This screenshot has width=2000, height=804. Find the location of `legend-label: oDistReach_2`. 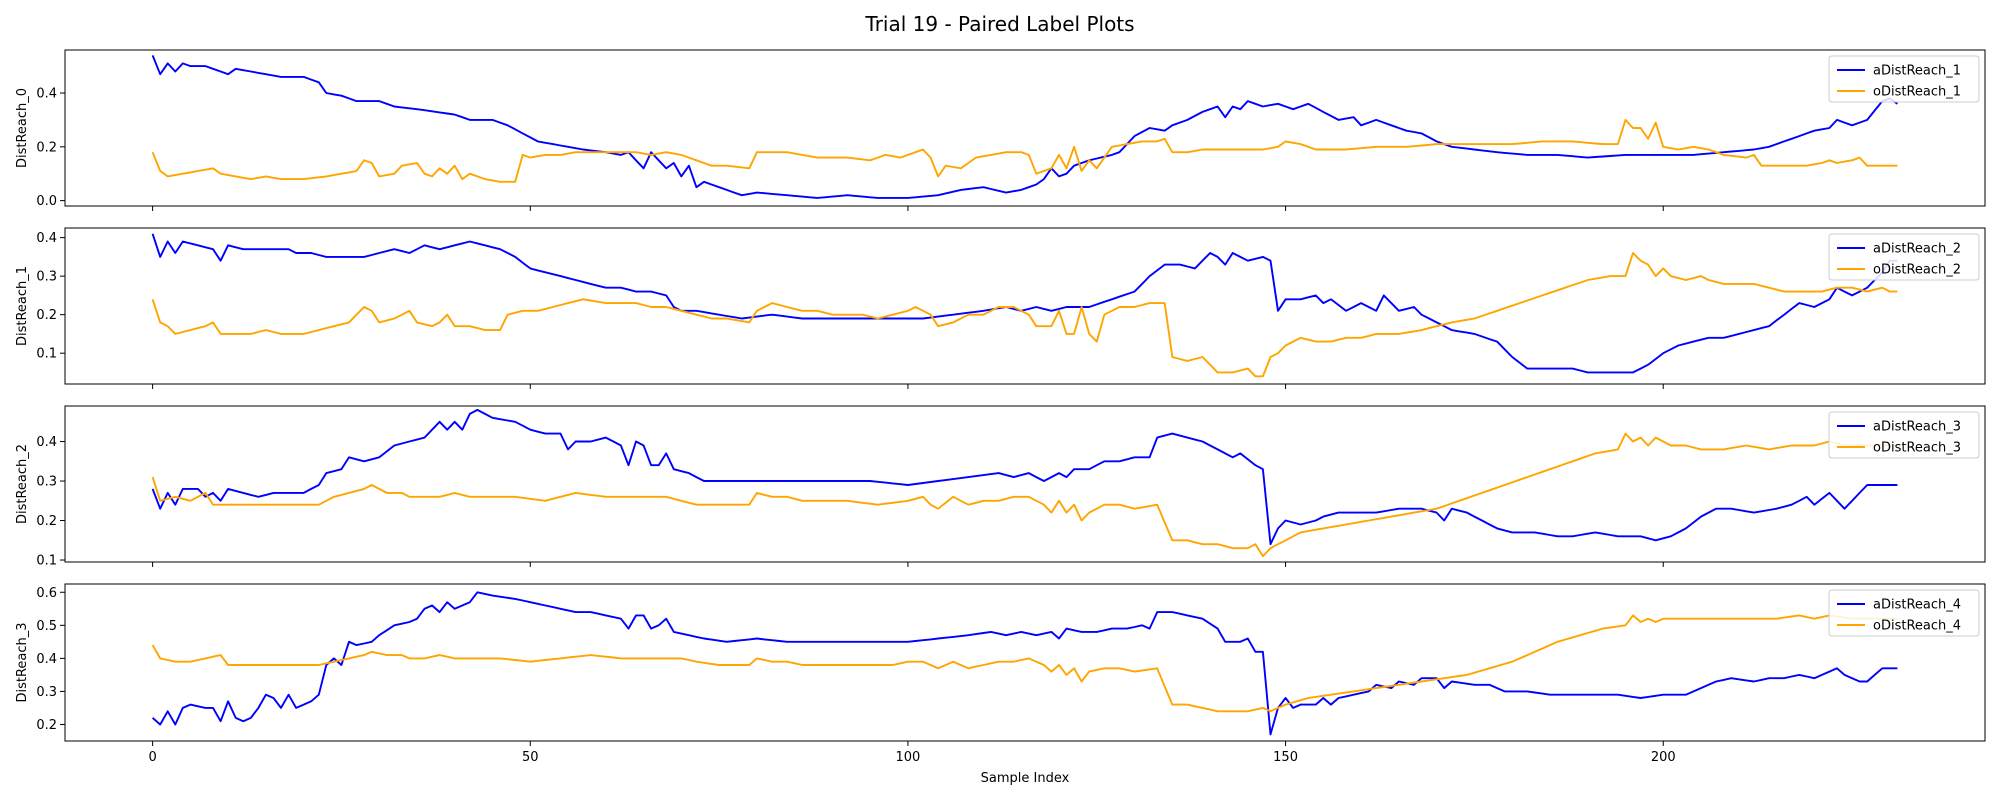

legend-label: oDistReach_2 is located at coordinates (1917, 270).